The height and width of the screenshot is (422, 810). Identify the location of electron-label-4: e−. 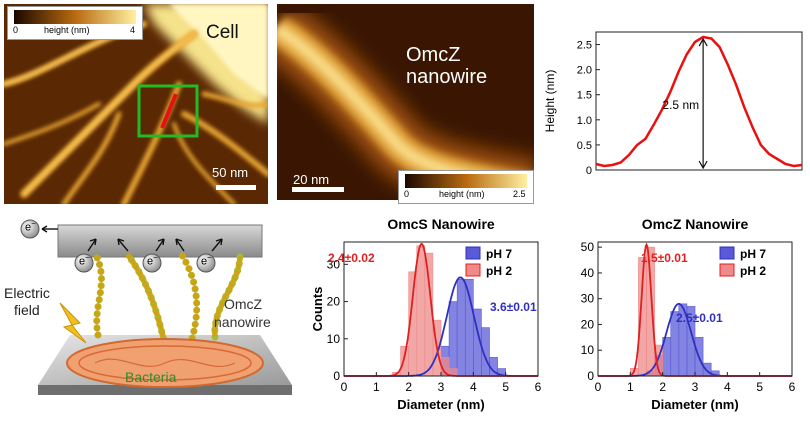
(206, 260).